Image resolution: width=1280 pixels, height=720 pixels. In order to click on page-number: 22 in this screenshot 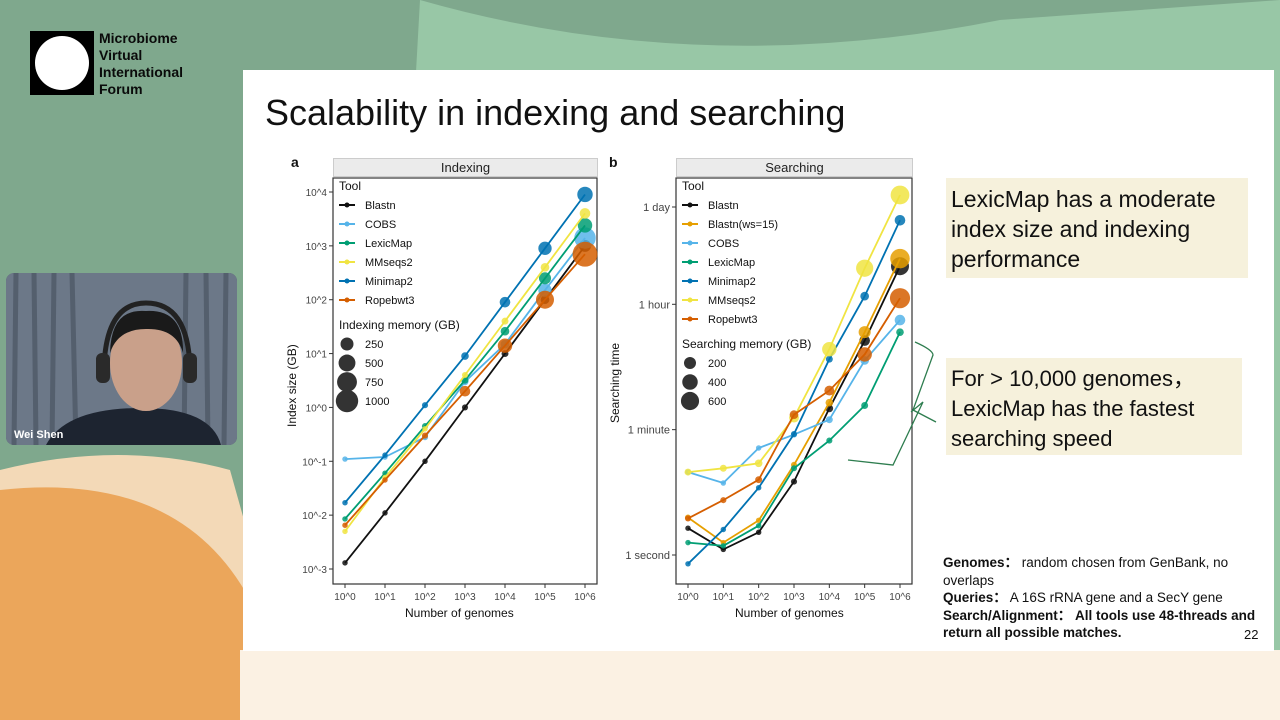, I will do `click(1251, 634)`.